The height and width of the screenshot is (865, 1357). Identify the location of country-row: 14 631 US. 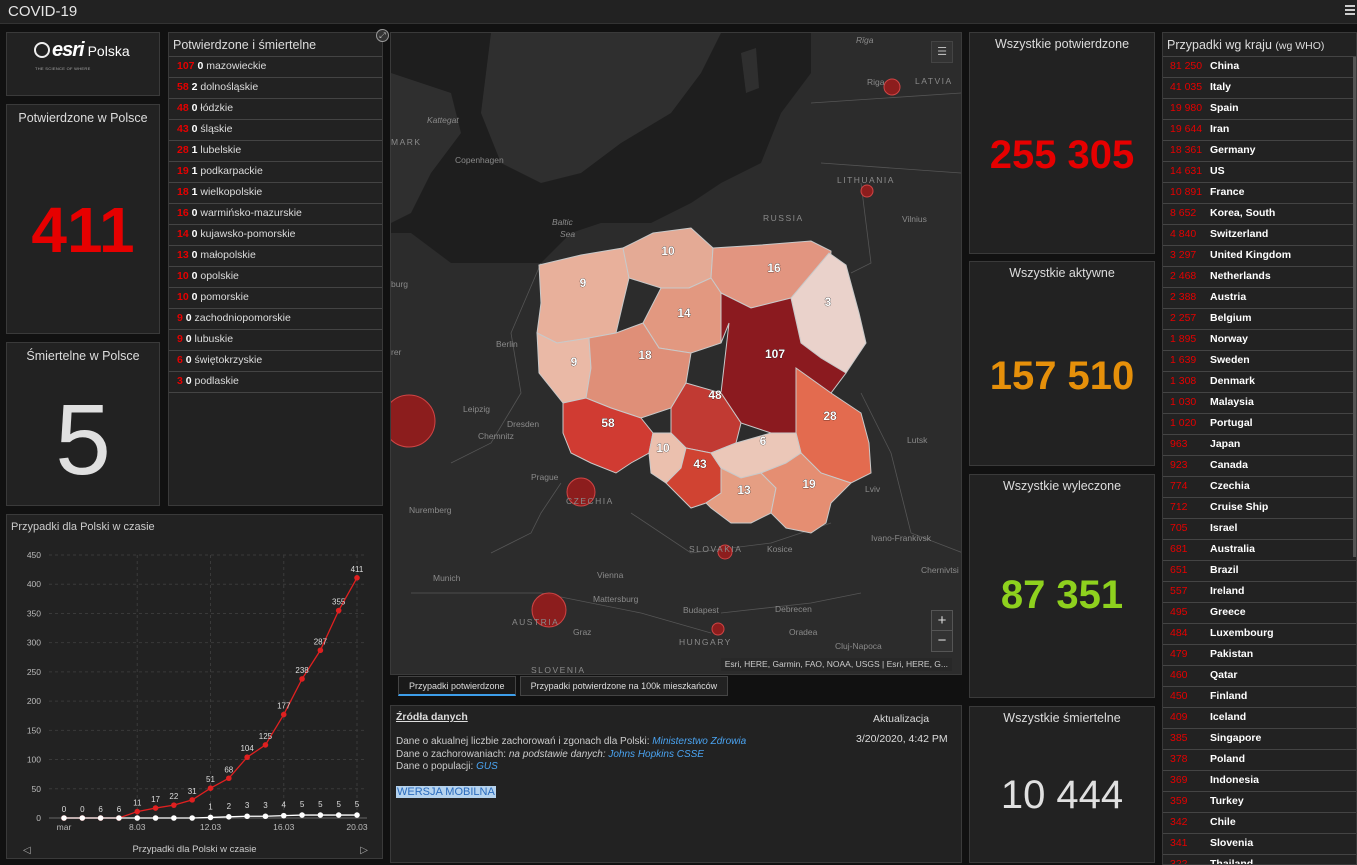
(1259, 172).